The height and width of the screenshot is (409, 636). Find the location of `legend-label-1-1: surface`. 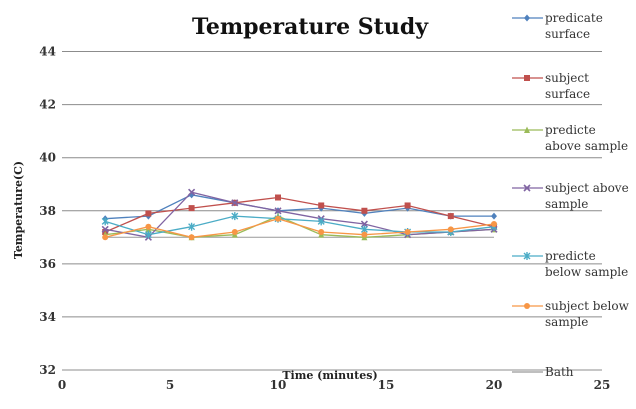

legend-label-1-1: surface is located at coordinates (567, 94).